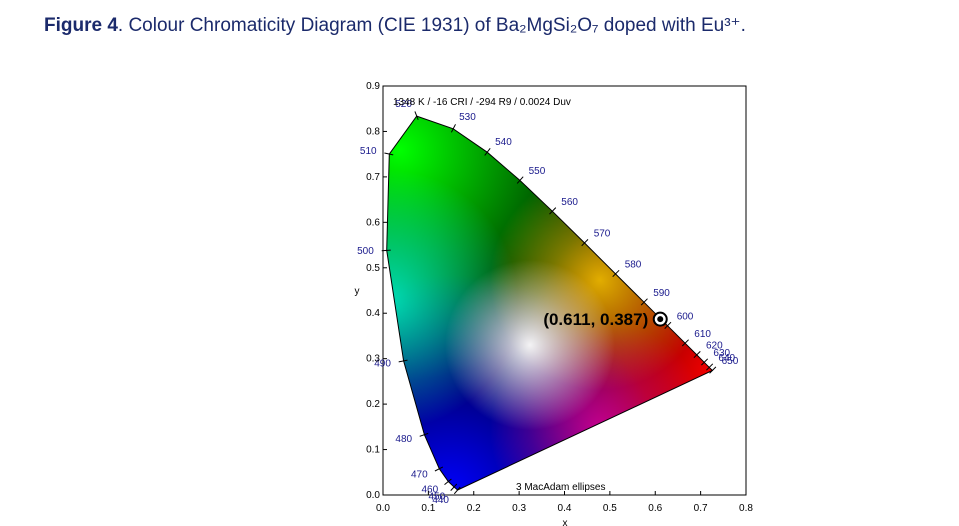  Describe the element at coordinates (373, 404) in the screenshot. I see `y-tick-label: 0.2` at that location.